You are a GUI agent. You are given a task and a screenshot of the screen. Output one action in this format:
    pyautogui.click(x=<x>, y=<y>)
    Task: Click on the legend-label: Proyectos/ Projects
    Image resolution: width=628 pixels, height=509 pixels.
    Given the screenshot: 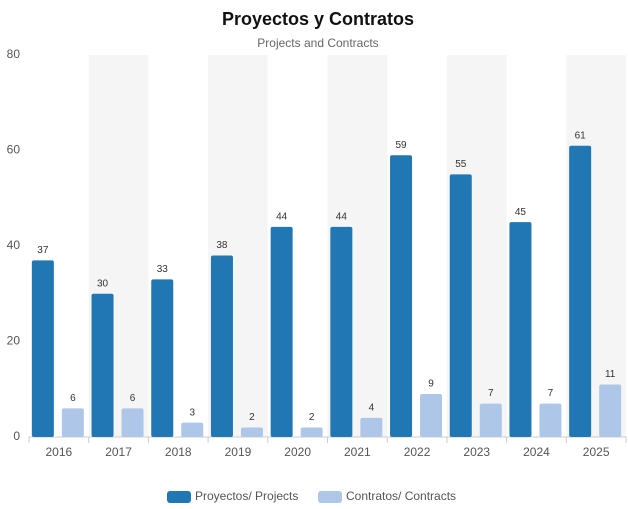 What is the action you would take?
    pyautogui.click(x=246, y=496)
    